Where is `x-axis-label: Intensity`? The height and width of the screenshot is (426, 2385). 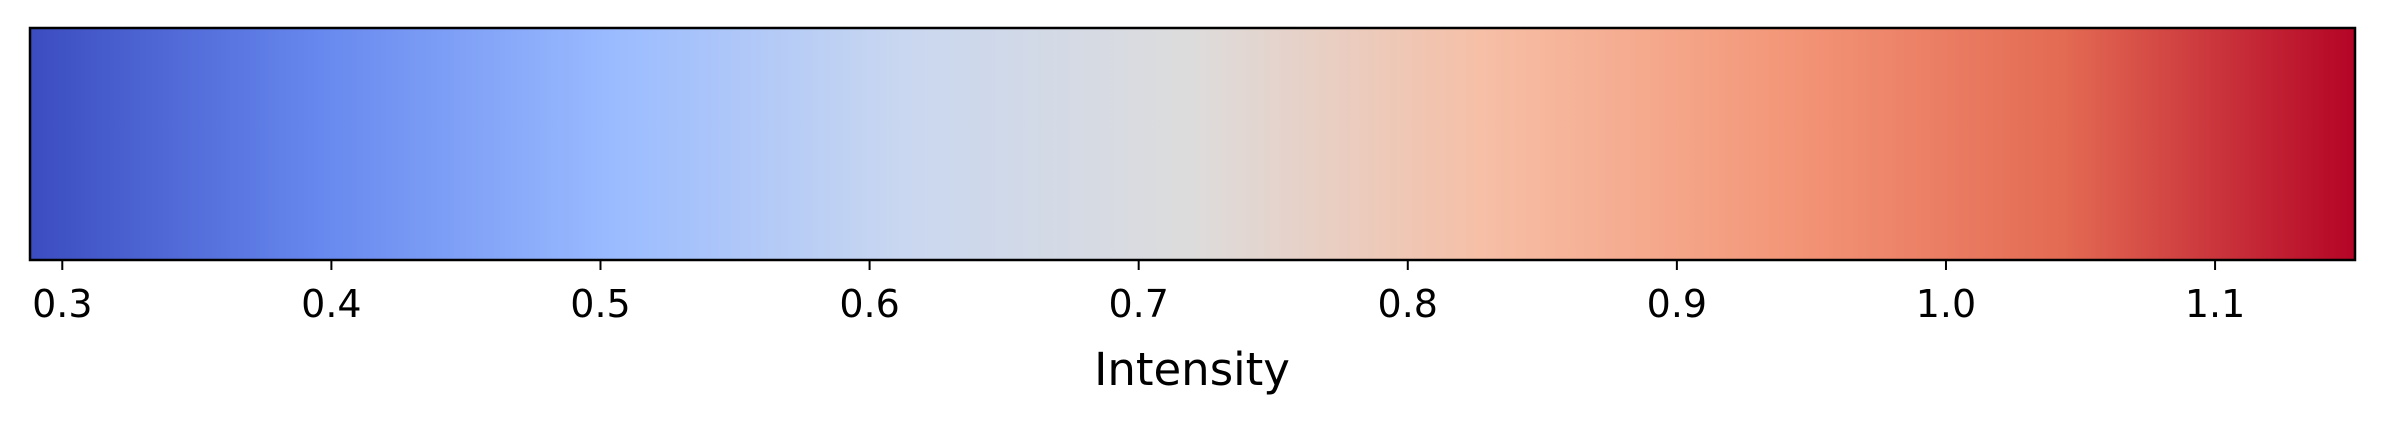
x-axis-label: Intensity is located at coordinates (1192, 369).